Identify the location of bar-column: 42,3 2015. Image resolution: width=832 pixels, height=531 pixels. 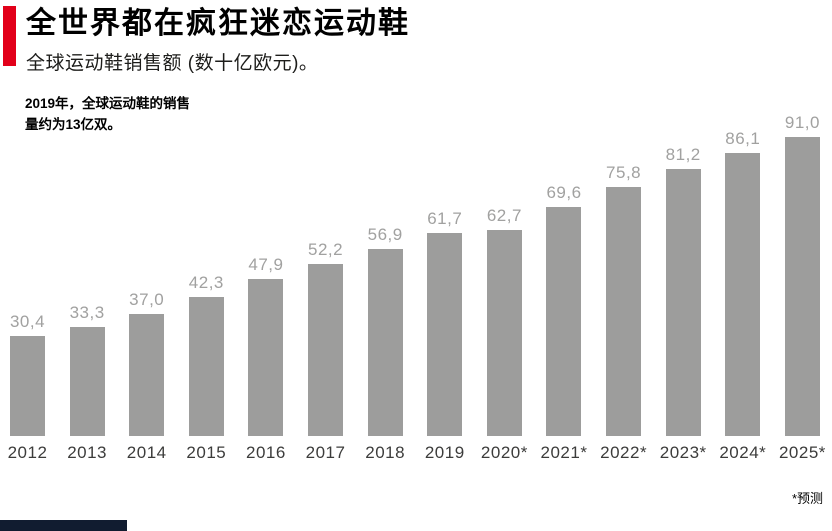
(206, 368).